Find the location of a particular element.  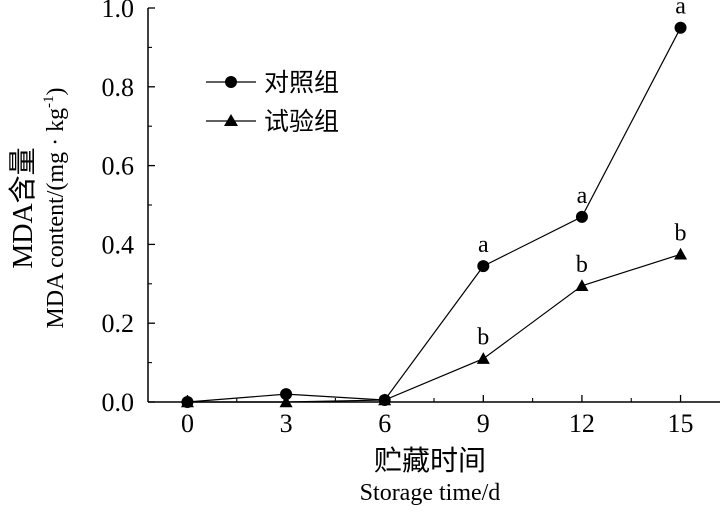

y-axis-title-en-main: MDA content/(mg · kg is located at coordinates (56, 218).